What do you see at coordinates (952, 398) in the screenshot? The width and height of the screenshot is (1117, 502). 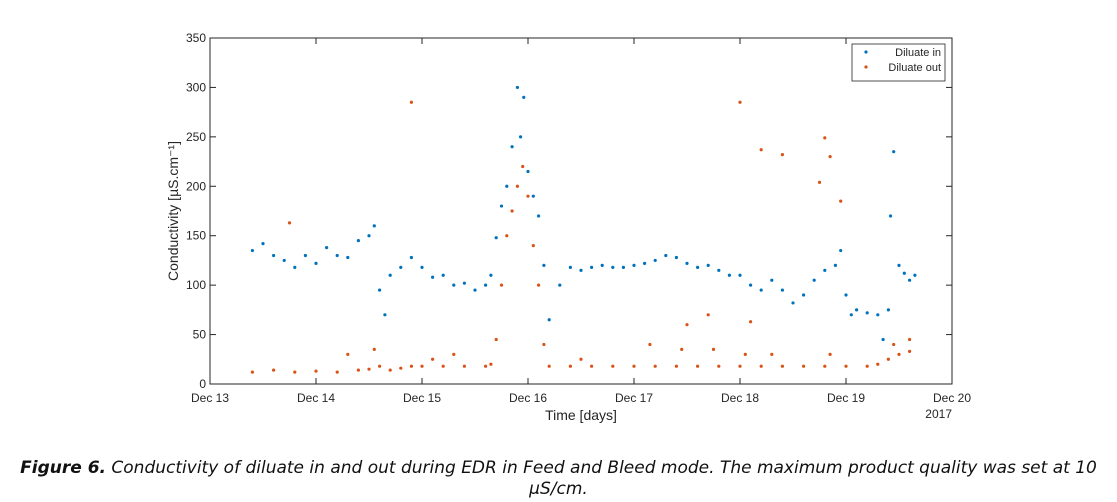 I see `x-tick-label: Dec 20` at bounding box center [952, 398].